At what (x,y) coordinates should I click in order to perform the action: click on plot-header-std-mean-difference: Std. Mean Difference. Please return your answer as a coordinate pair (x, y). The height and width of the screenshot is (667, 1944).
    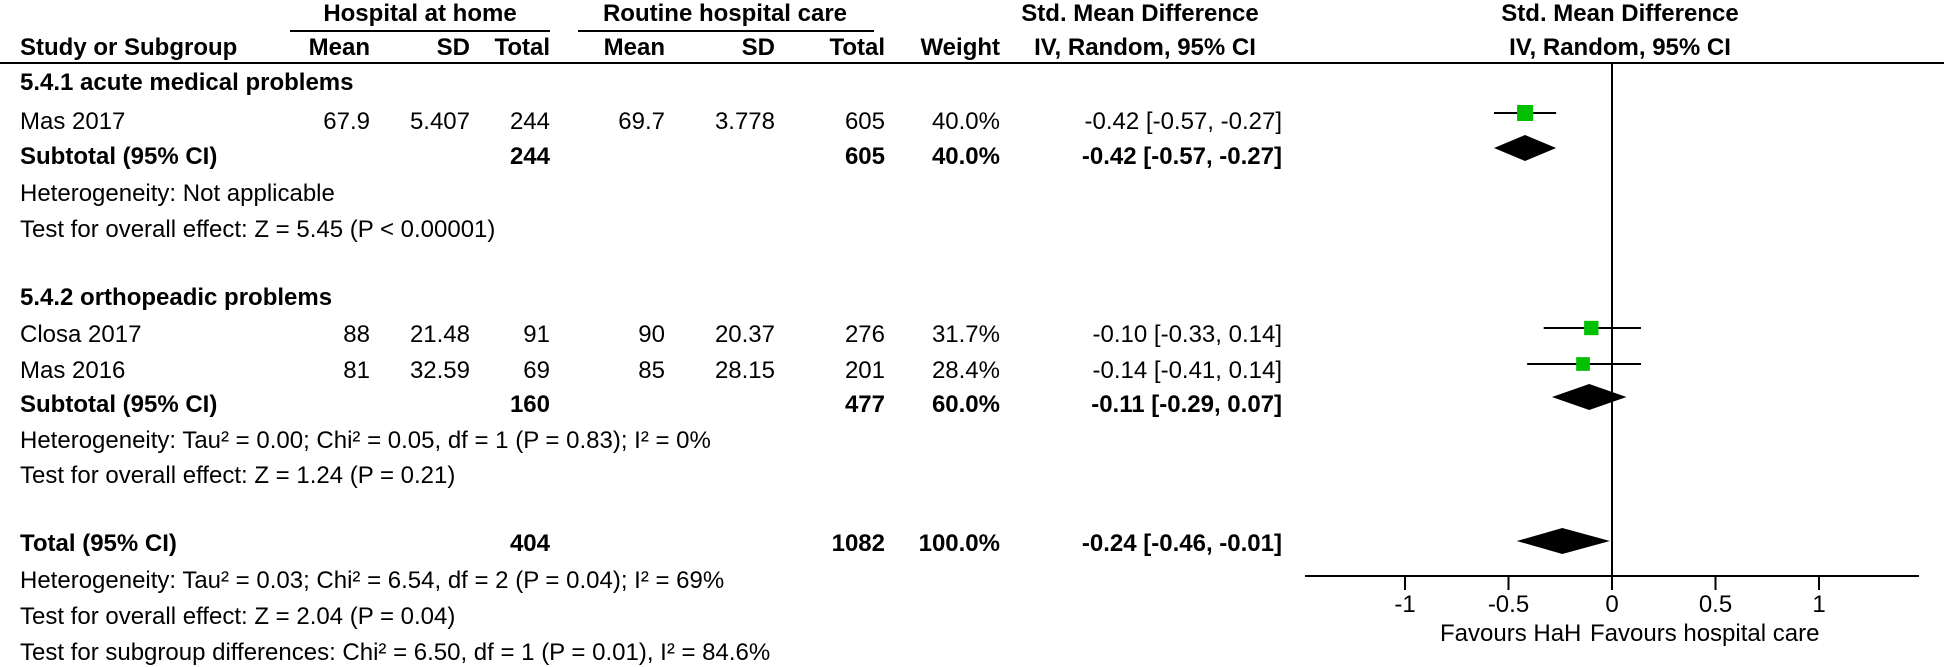
    Looking at the image, I should click on (1620, 13).